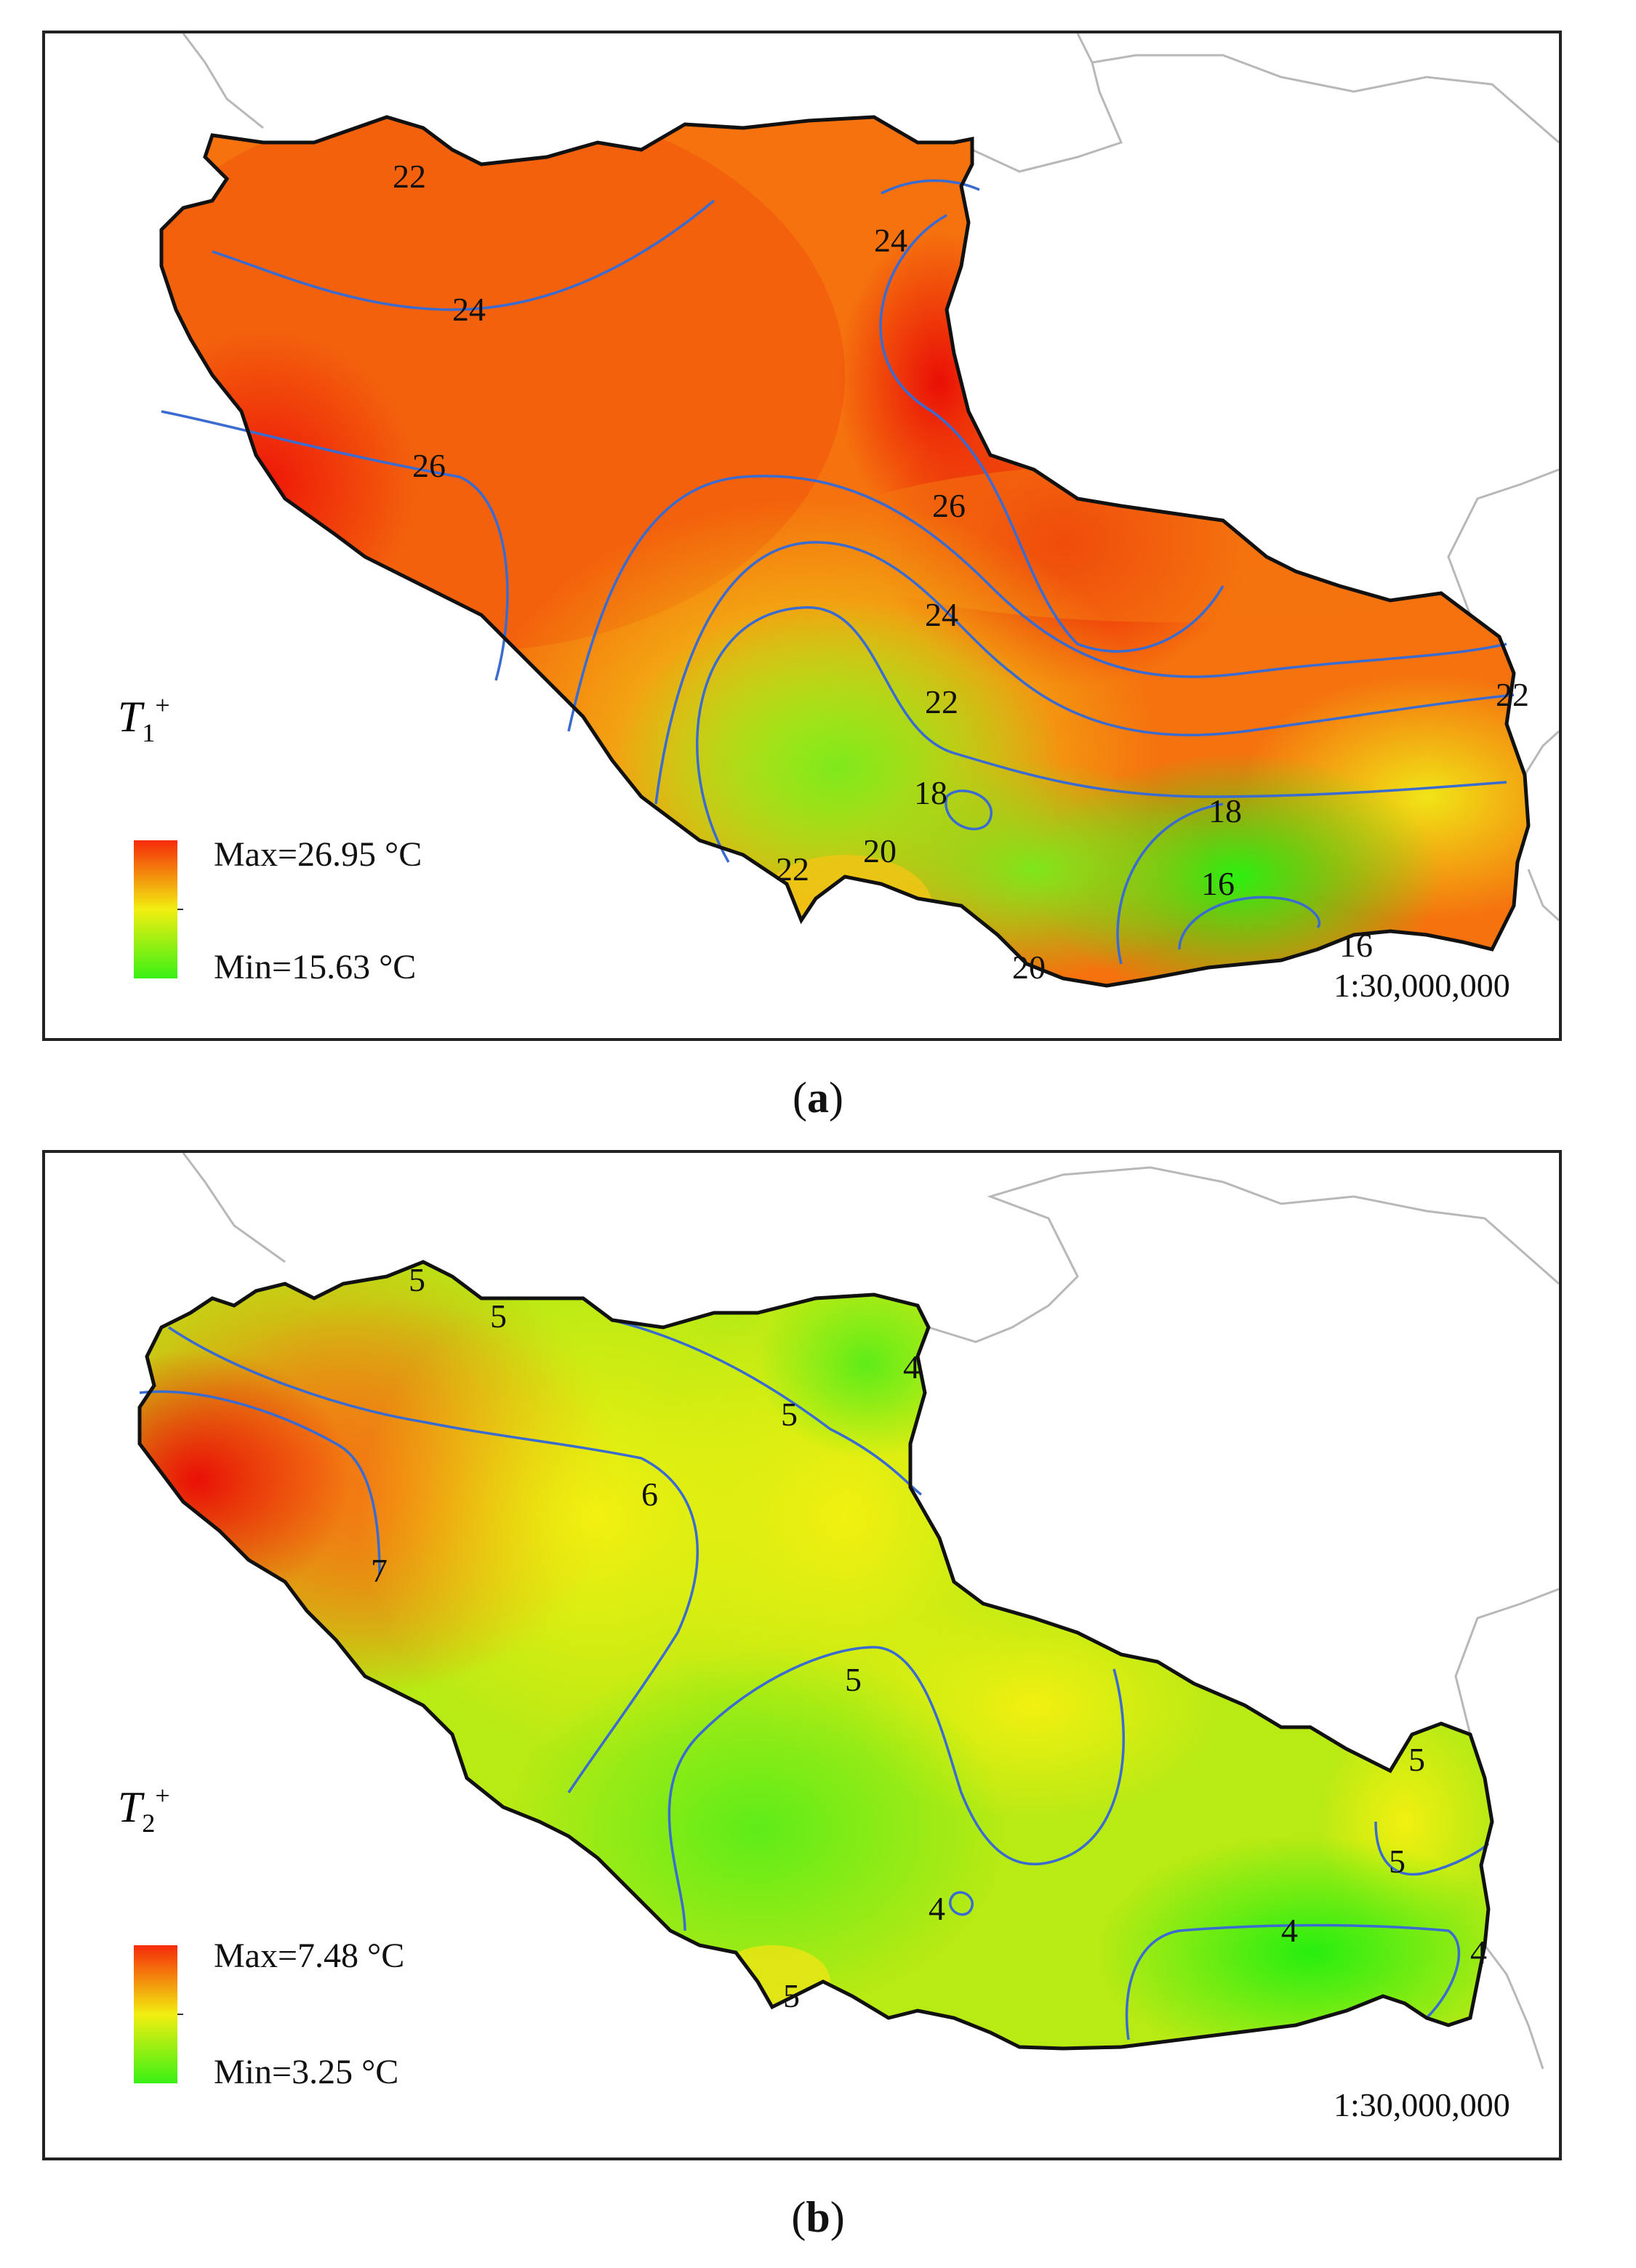 The image size is (1636, 2268). What do you see at coordinates (155, 2014) in the screenshot?
I see `legend-color-bar-b` at bounding box center [155, 2014].